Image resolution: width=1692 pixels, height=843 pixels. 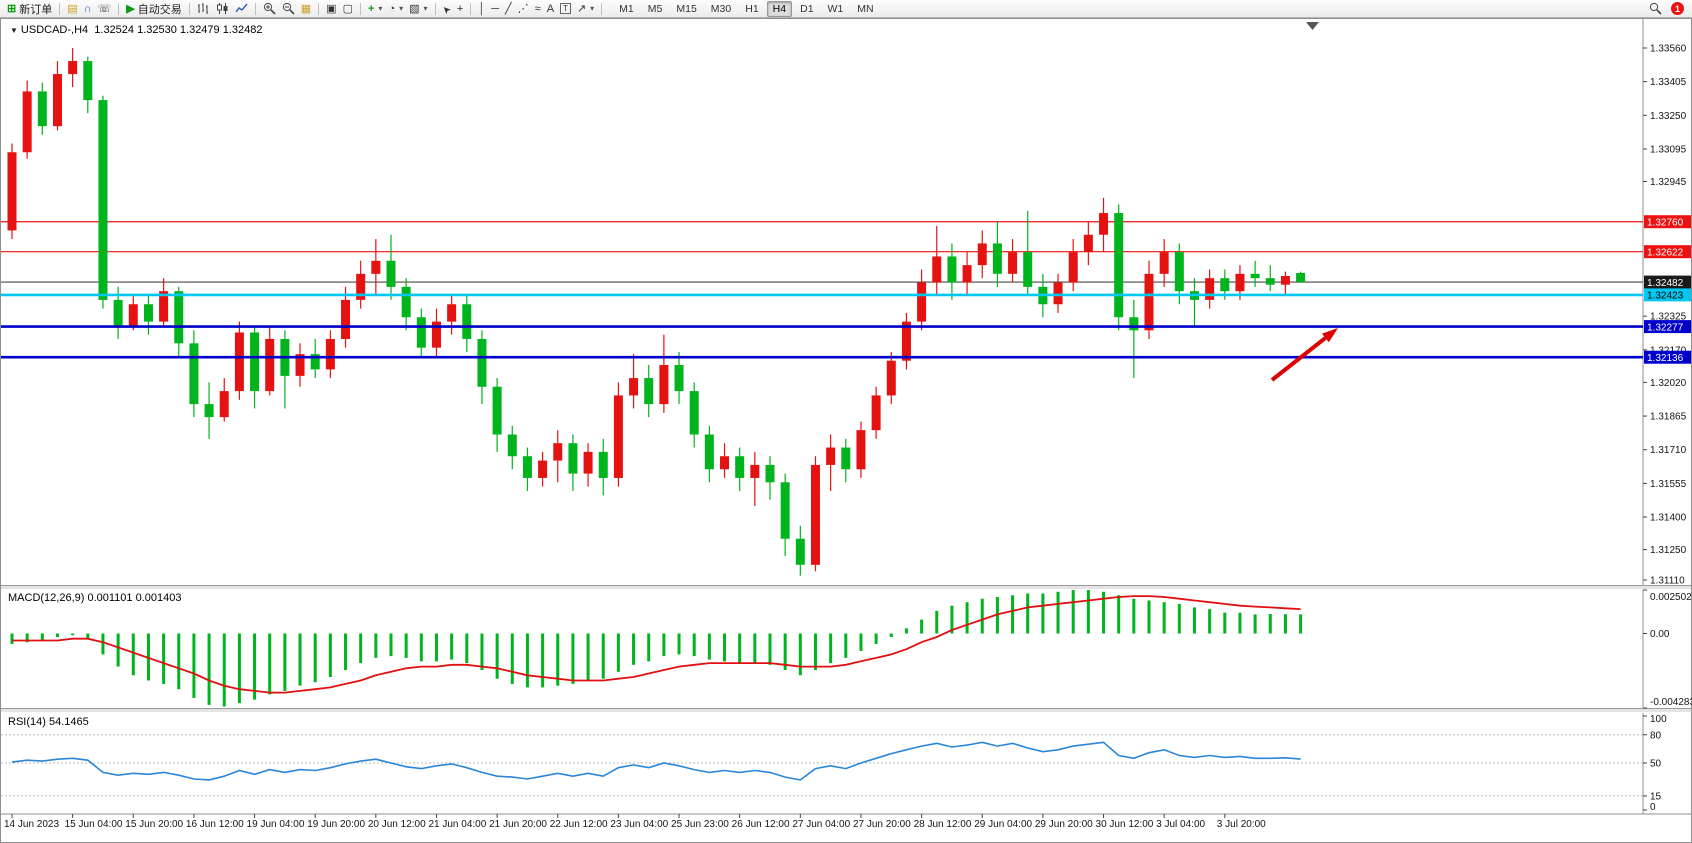 What do you see at coordinates (457, 824) in the screenshot?
I see `svg-text: 21 Jun 04:00` at bounding box center [457, 824].